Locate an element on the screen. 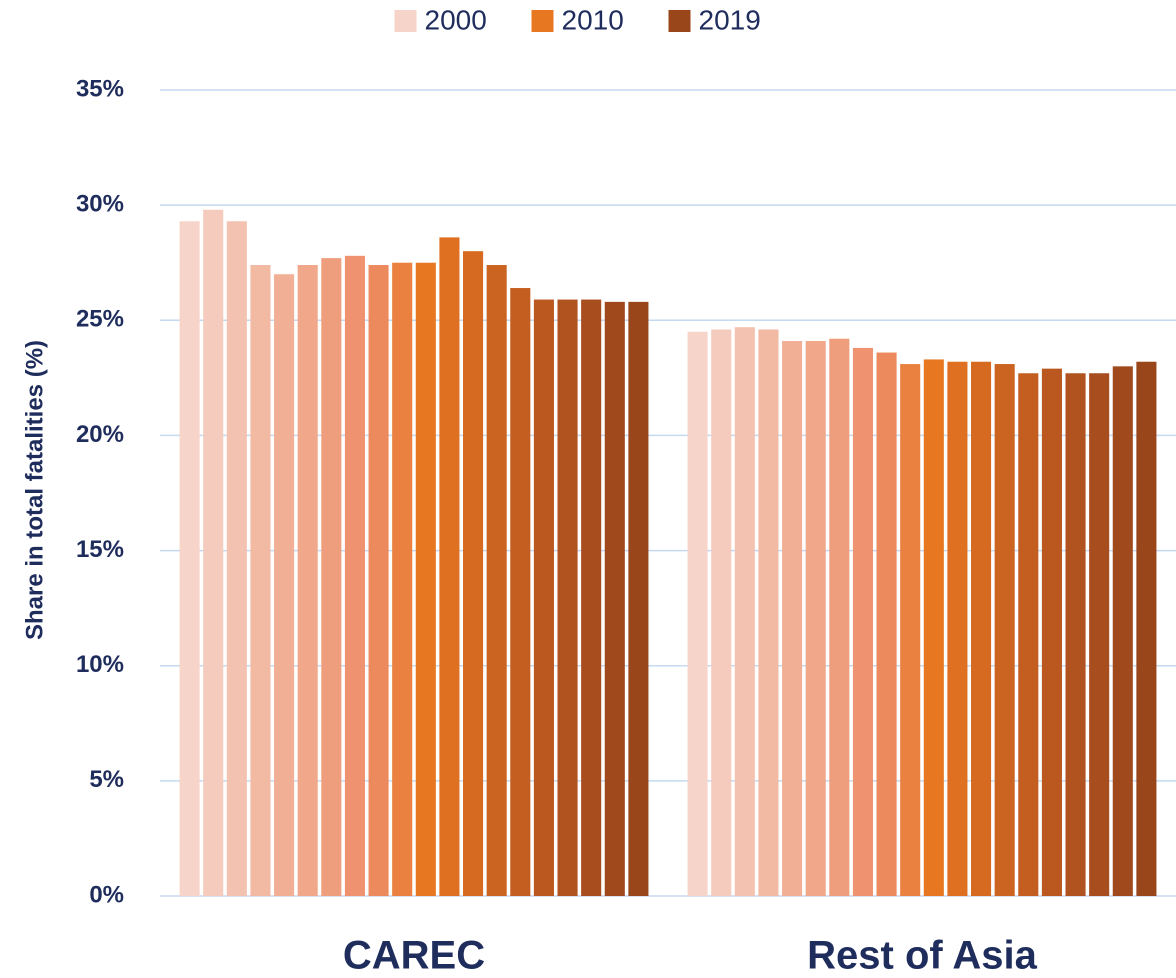 The width and height of the screenshot is (1176, 978). y-tick-label: 0% is located at coordinates (106, 894).